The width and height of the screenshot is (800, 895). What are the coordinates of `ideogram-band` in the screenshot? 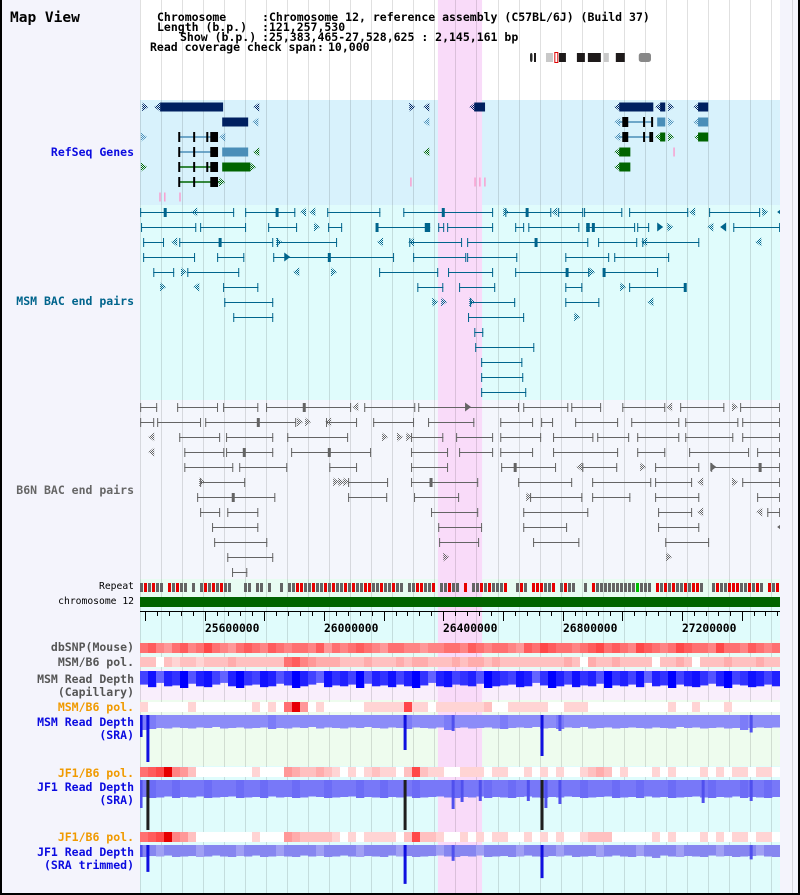 It's located at (531, 57).